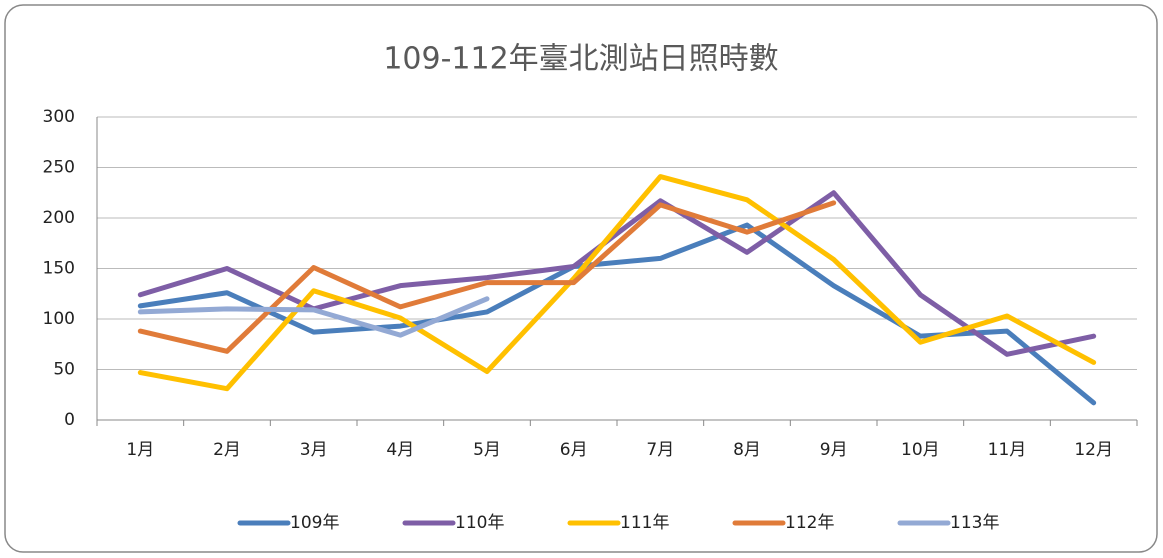  What do you see at coordinates (227, 450) in the screenshot?
I see `x-tick-label: 2月` at bounding box center [227, 450].